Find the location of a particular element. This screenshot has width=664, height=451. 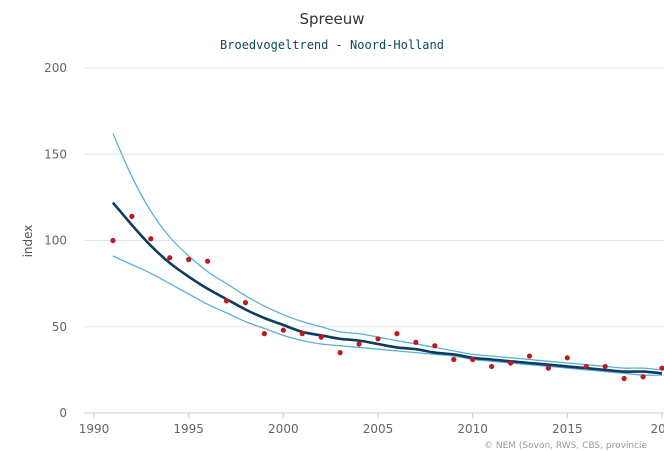

x-tick-label: 2000 is located at coordinates (283, 429).